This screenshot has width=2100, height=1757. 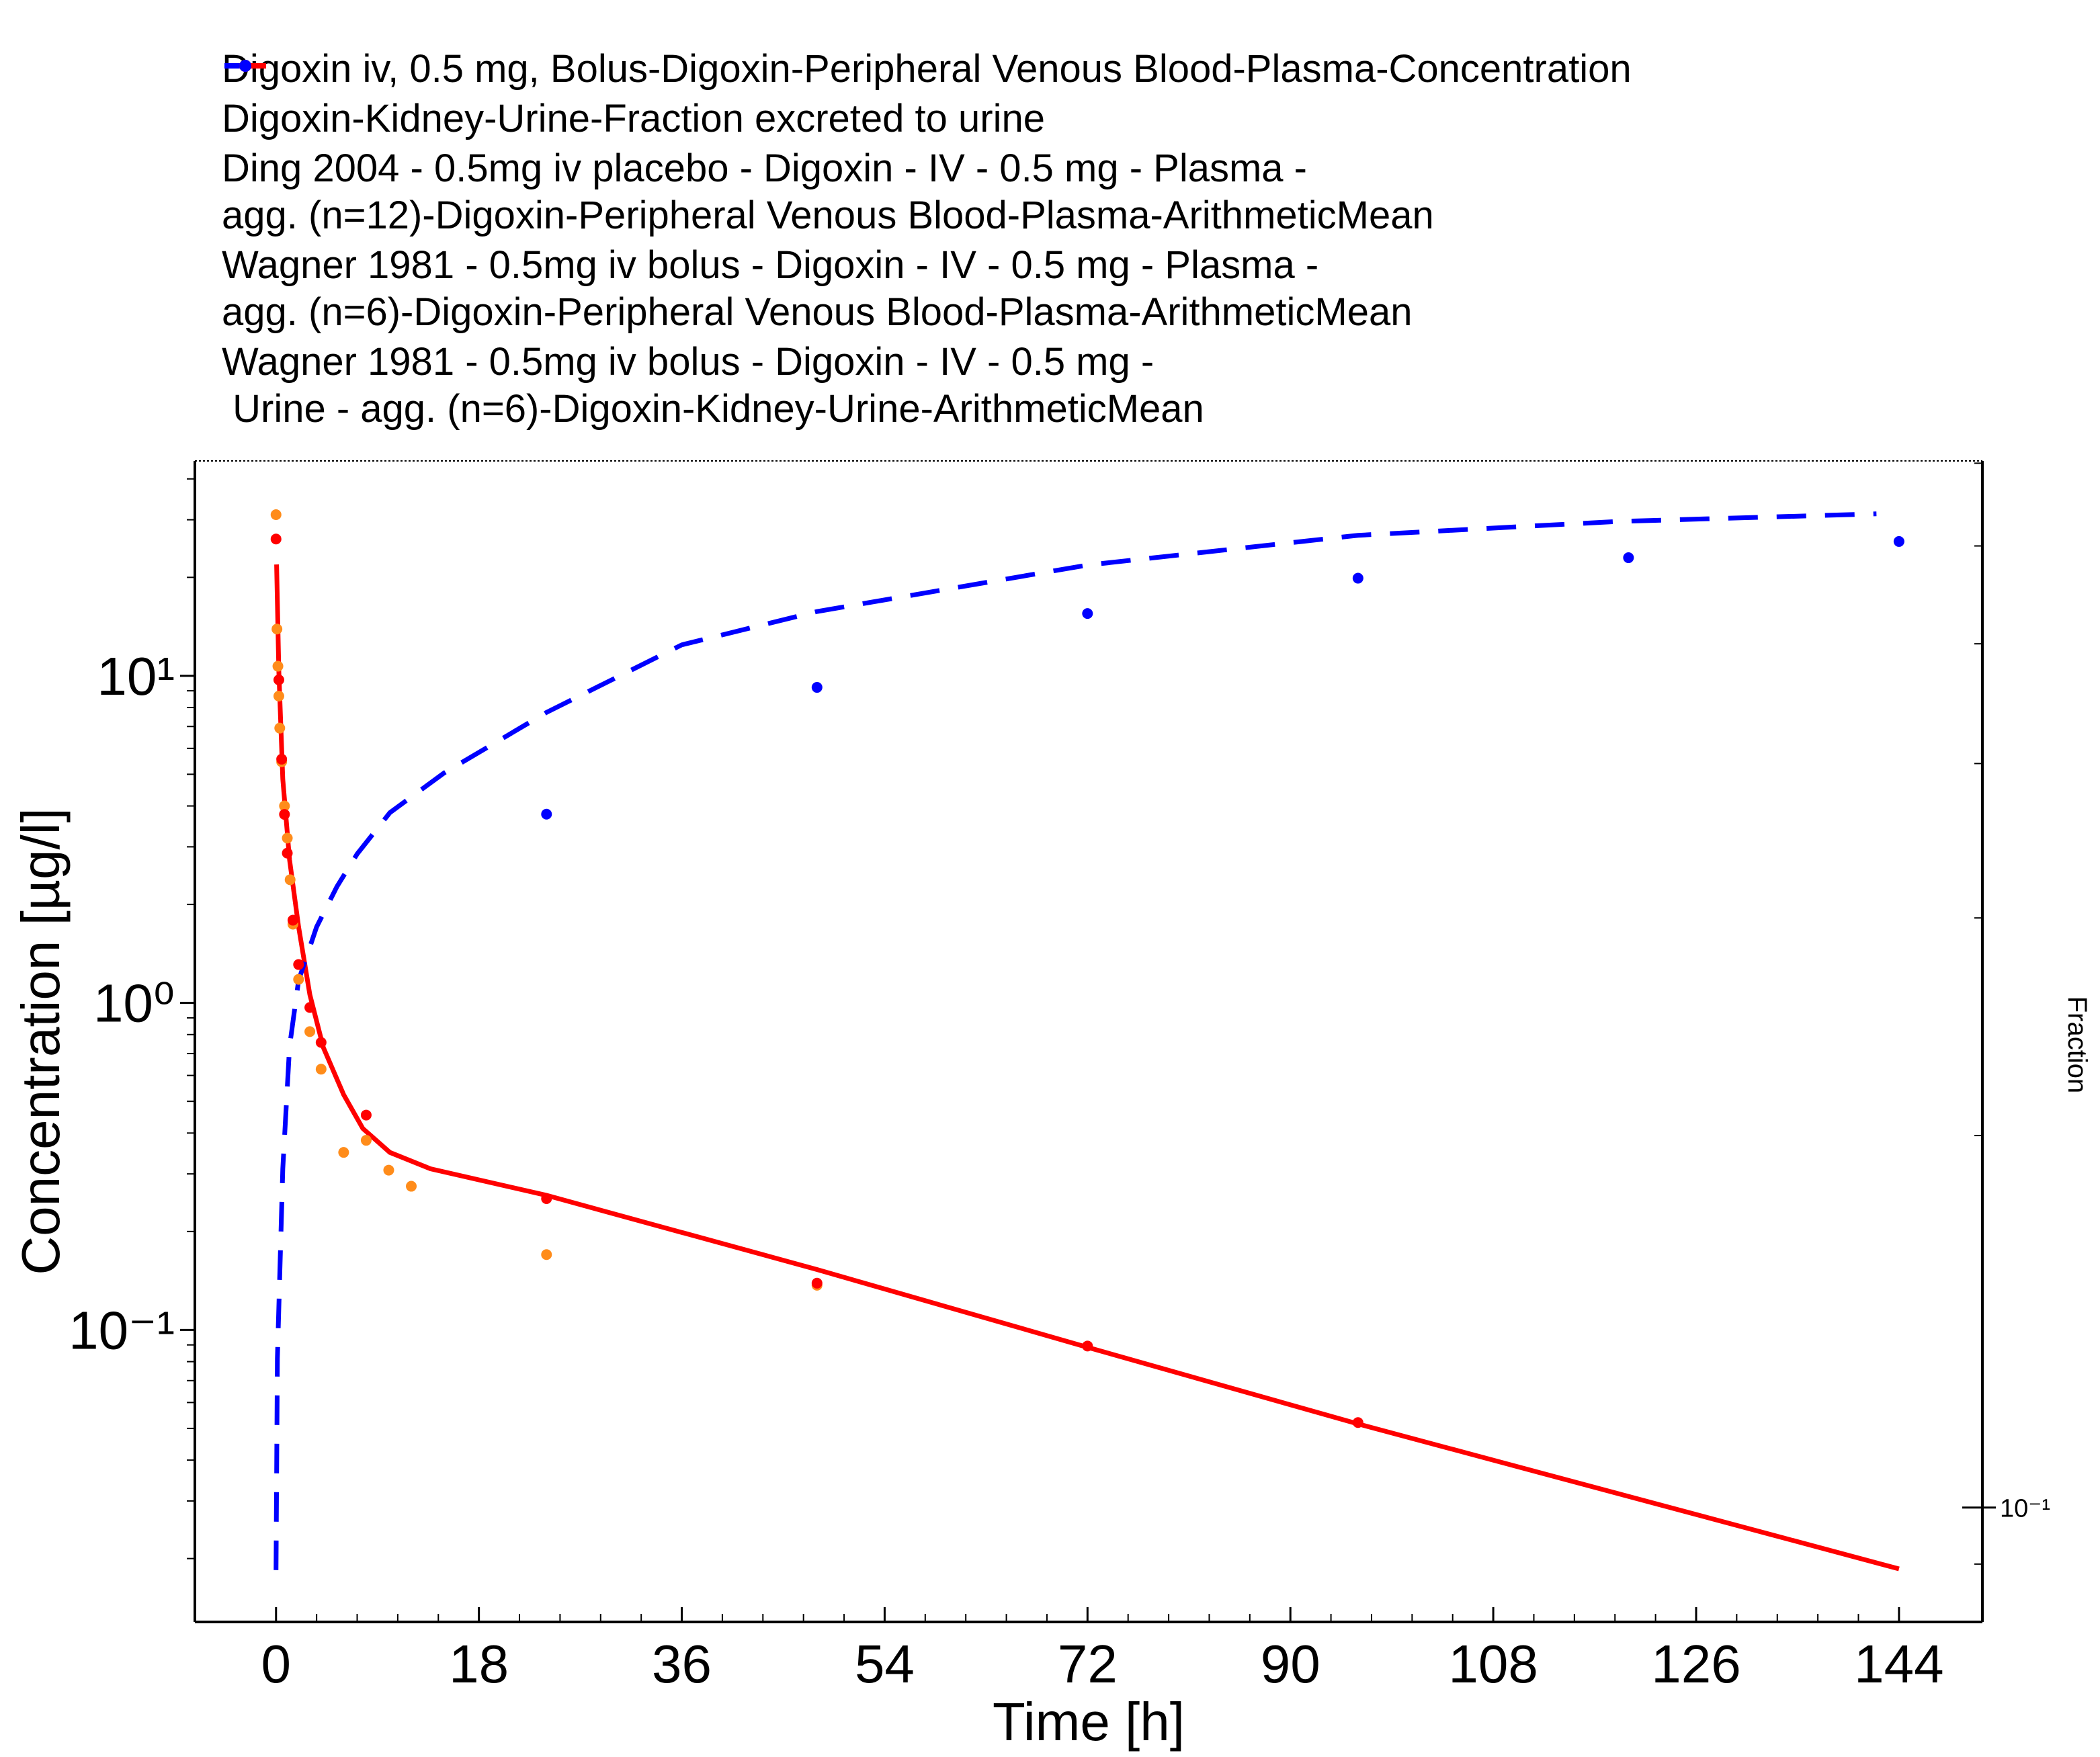 I want to click on x-tick-label: 18, so click(x=479, y=1664).